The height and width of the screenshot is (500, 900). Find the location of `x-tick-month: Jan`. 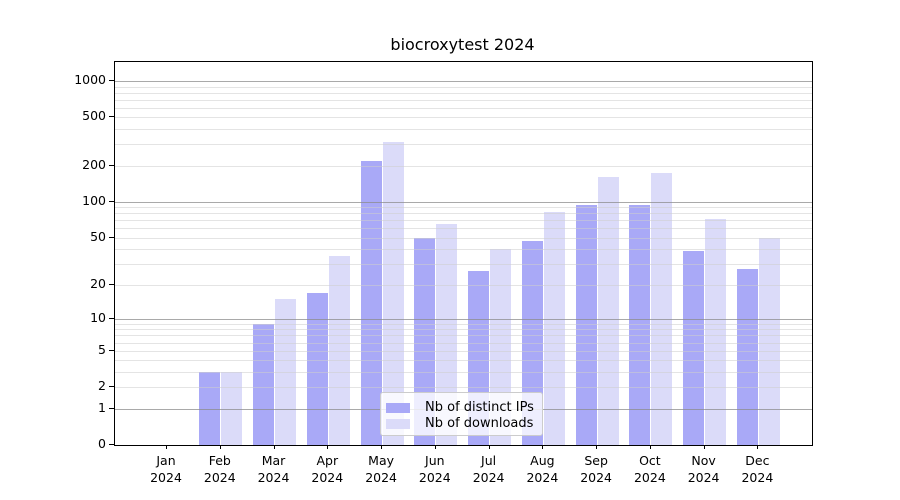

x-tick-month: Jan is located at coordinates (166, 460).